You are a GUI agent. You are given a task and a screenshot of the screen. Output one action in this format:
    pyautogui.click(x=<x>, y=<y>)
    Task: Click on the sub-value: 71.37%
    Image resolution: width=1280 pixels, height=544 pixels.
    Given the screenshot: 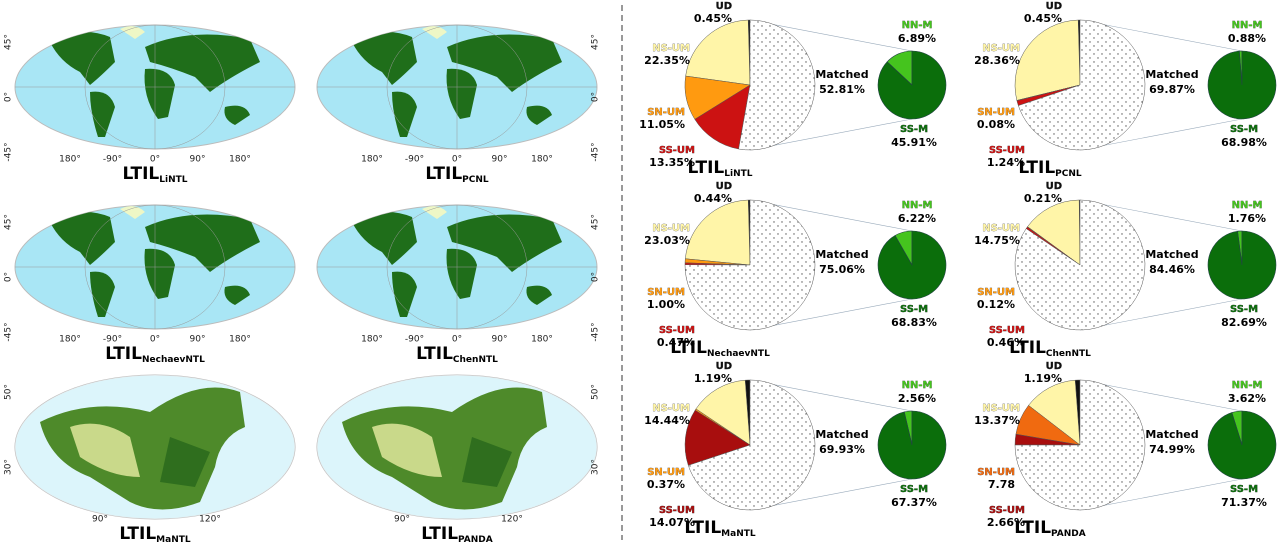 What is the action you would take?
    pyautogui.click(x=1244, y=502)
    